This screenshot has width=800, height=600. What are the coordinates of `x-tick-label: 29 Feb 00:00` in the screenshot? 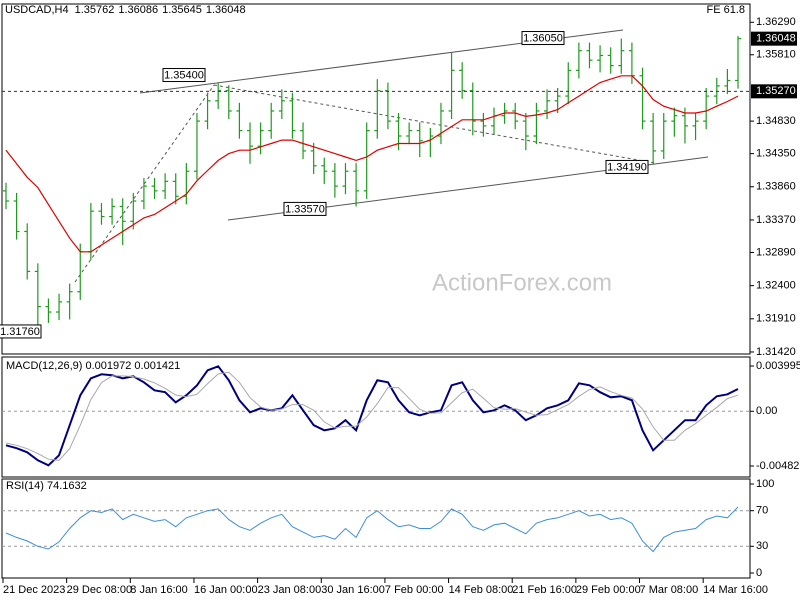 It's located at (608, 590).